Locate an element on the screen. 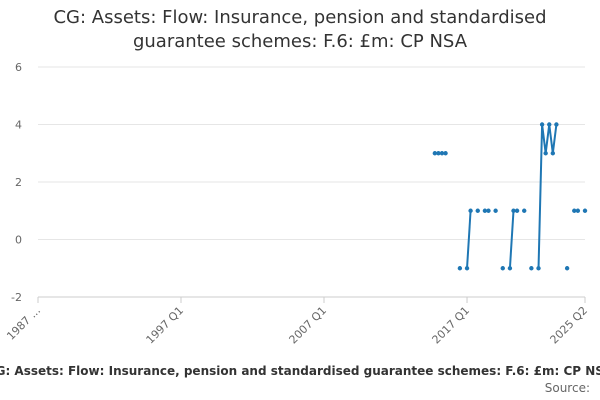 This screenshot has width=600, height=400. y-tick-label: 6 is located at coordinates (18, 67).